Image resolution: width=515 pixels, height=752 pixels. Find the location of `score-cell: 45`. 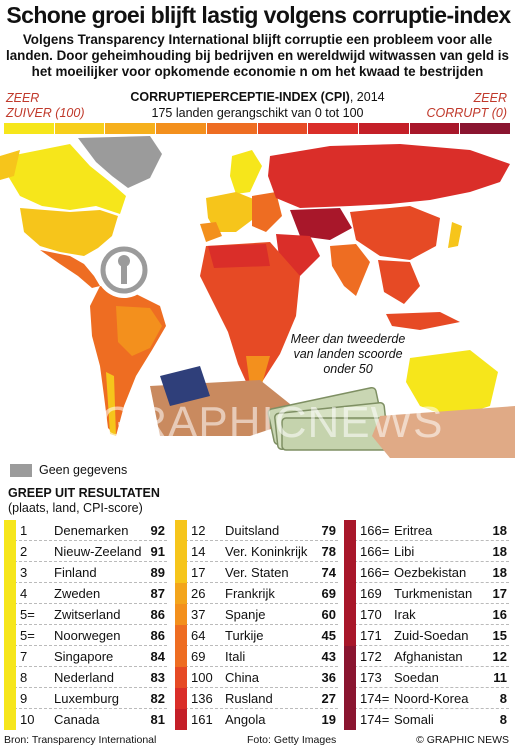

score-cell: 45 is located at coordinates (328, 635).